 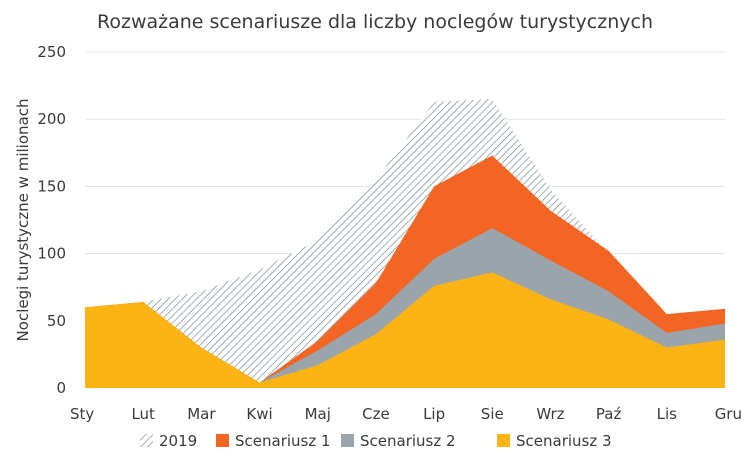 I want to click on legend-label: Scenariusz 1, so click(x=283, y=441).